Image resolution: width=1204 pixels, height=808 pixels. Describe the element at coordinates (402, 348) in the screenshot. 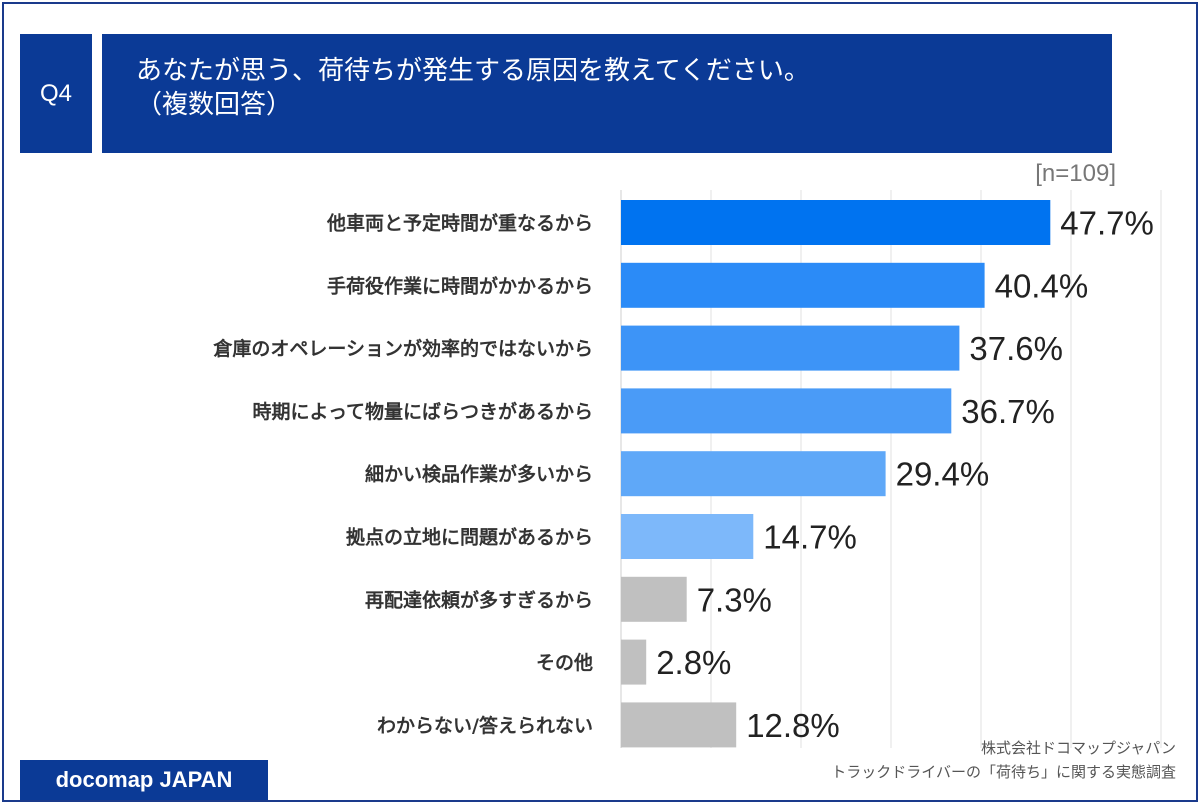

I see `category-label: 倉庫のオペレーションが効率的ではないから` at that location.